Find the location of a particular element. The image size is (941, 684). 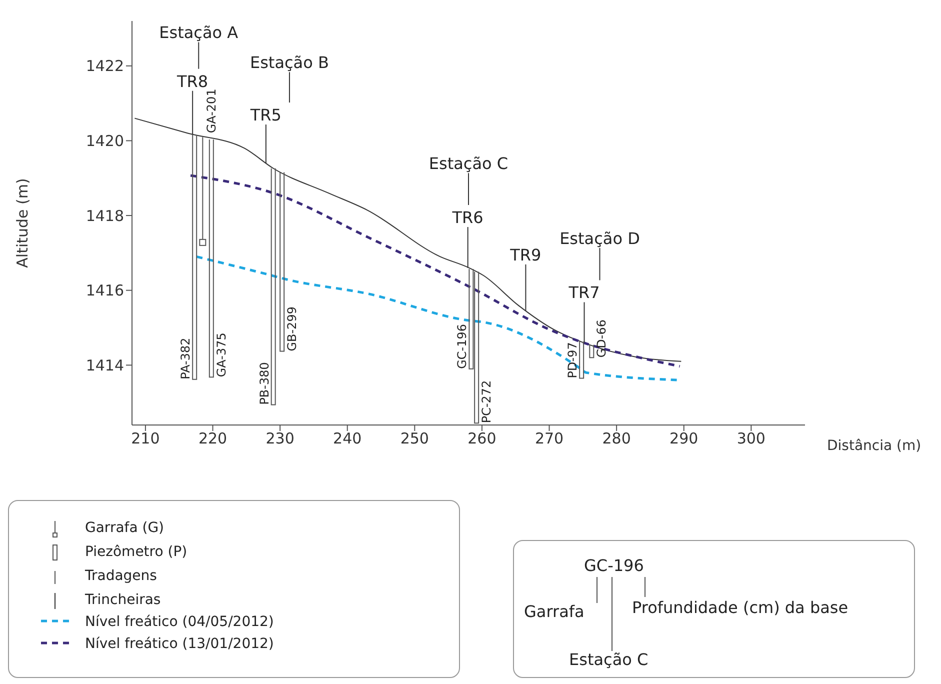

annotation: TR7 is located at coordinates (584, 292).